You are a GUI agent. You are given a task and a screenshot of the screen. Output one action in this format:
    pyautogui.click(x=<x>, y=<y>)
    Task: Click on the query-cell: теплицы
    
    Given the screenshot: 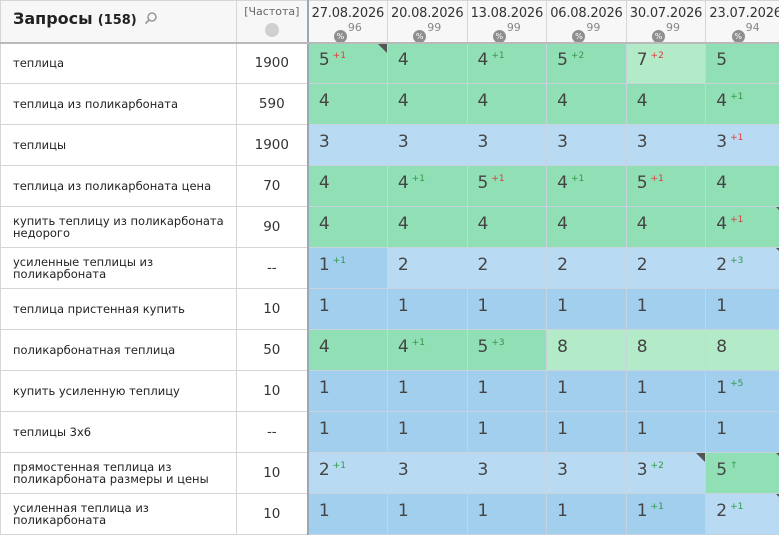 What is the action you would take?
    pyautogui.click(x=118, y=145)
    